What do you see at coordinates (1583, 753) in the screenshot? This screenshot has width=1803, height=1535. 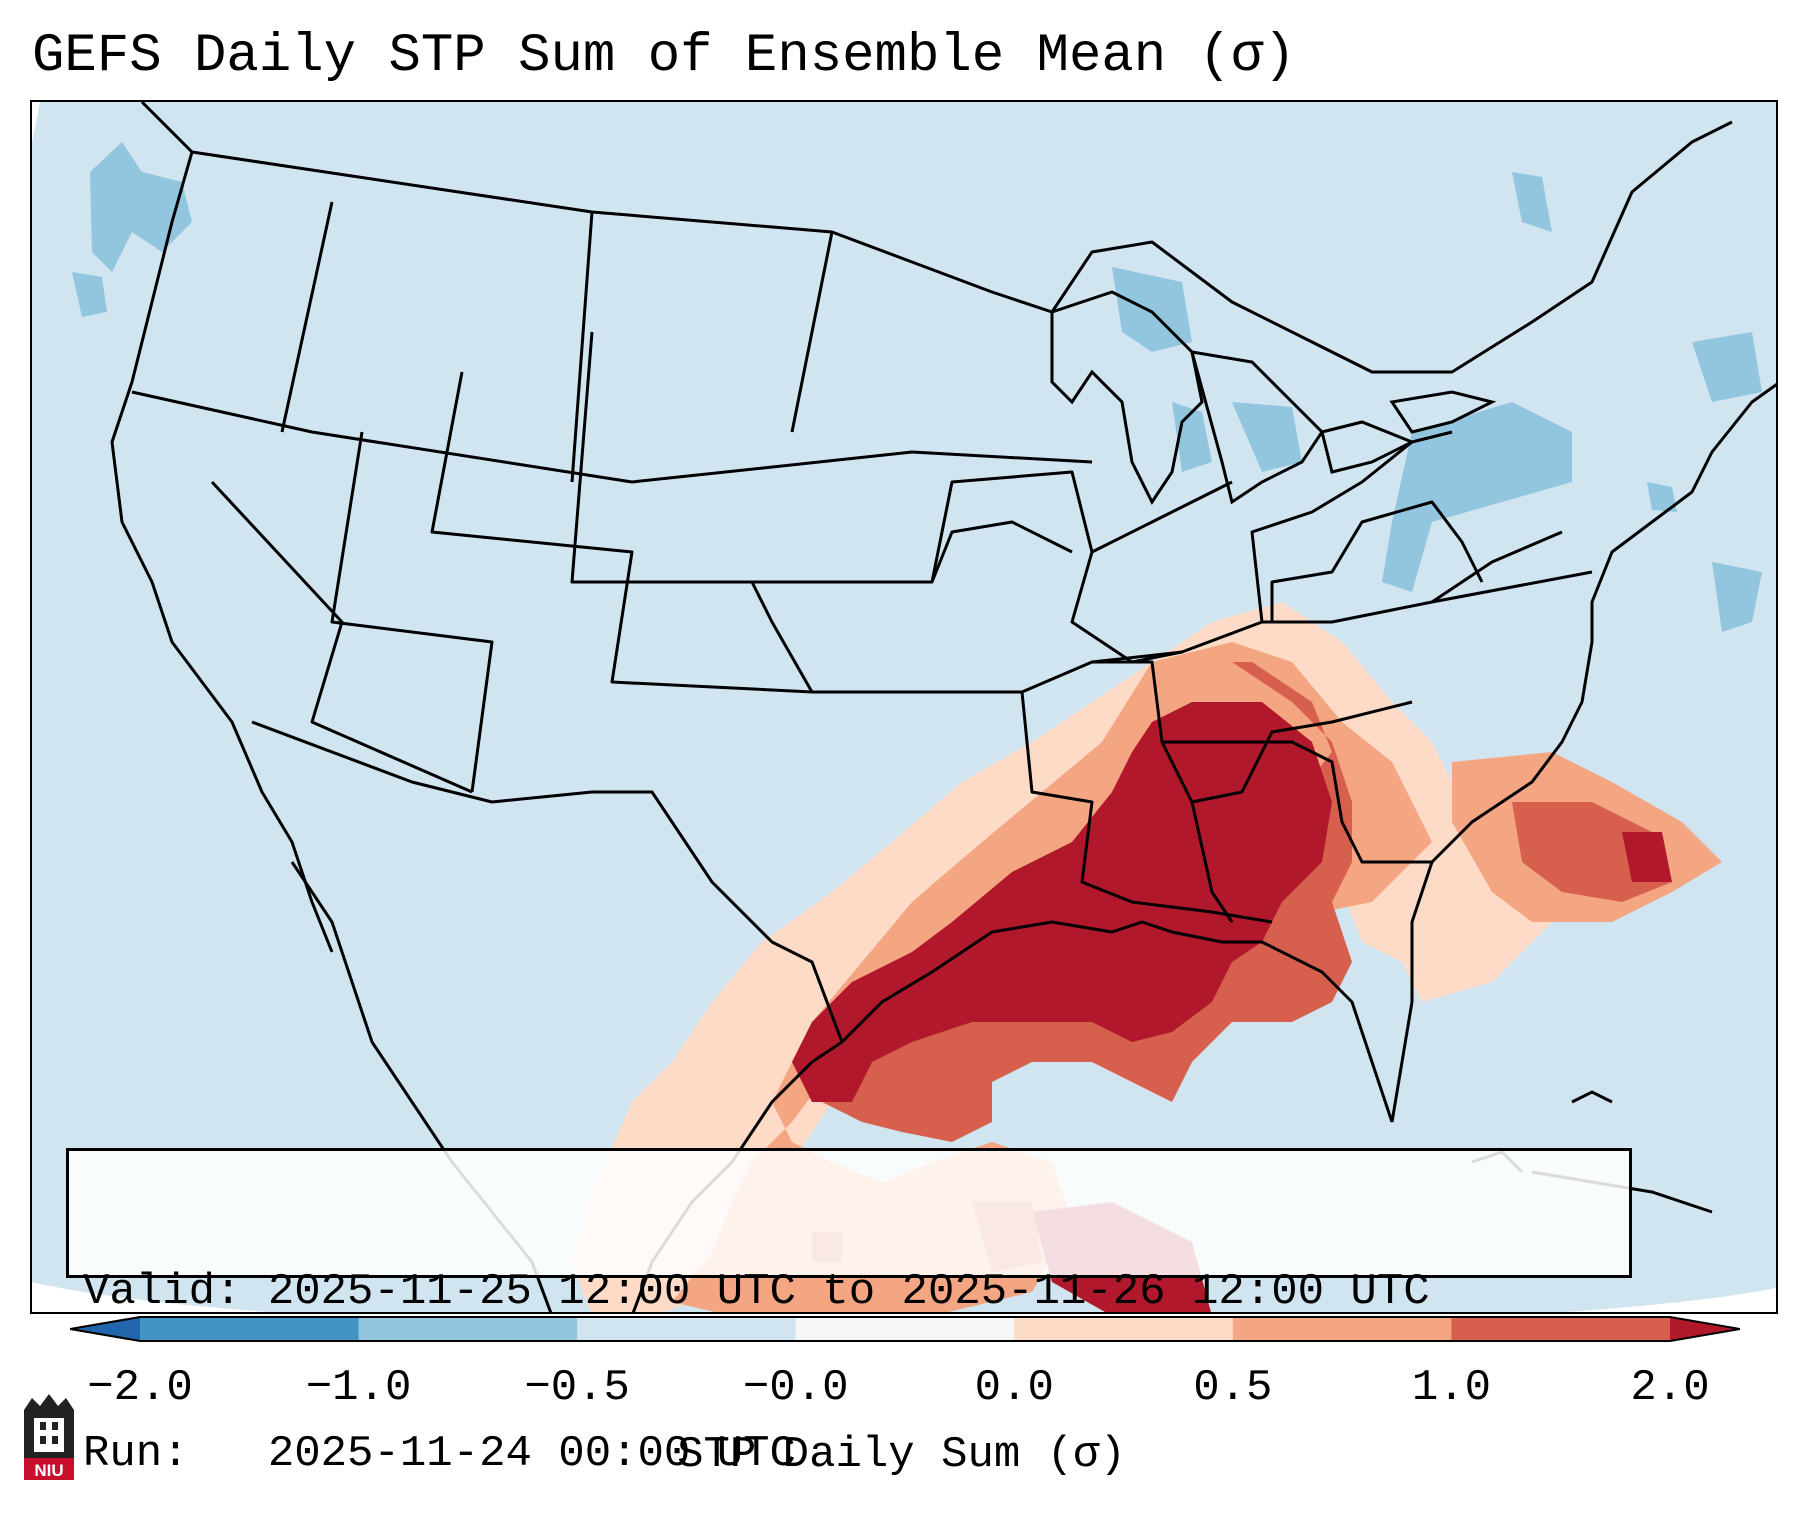 I see `atlantic-coast` at bounding box center [1583, 753].